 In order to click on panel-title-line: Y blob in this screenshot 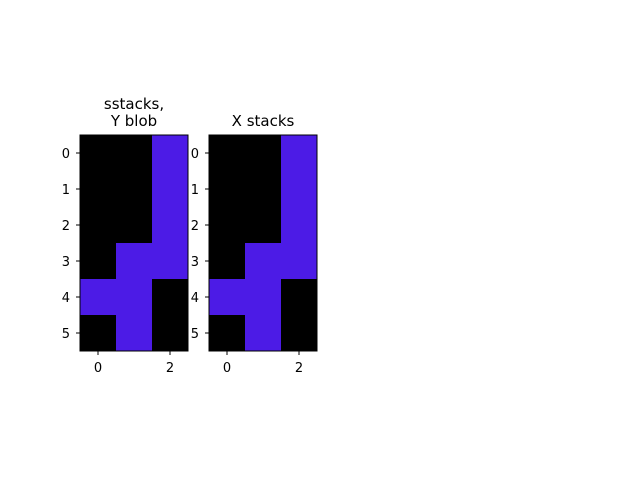, I will do `click(133, 121)`.